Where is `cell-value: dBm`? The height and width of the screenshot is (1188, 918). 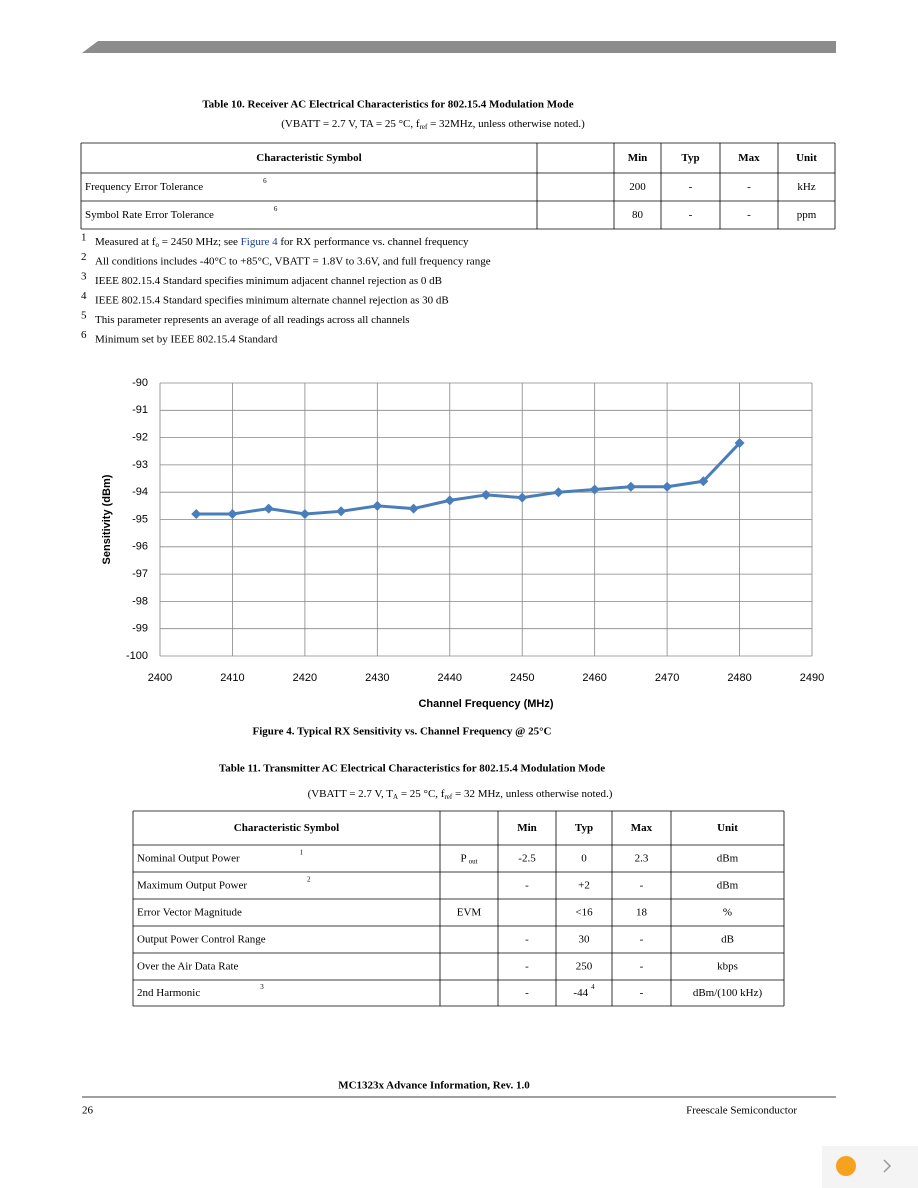
cell-value: dBm is located at coordinates (728, 885).